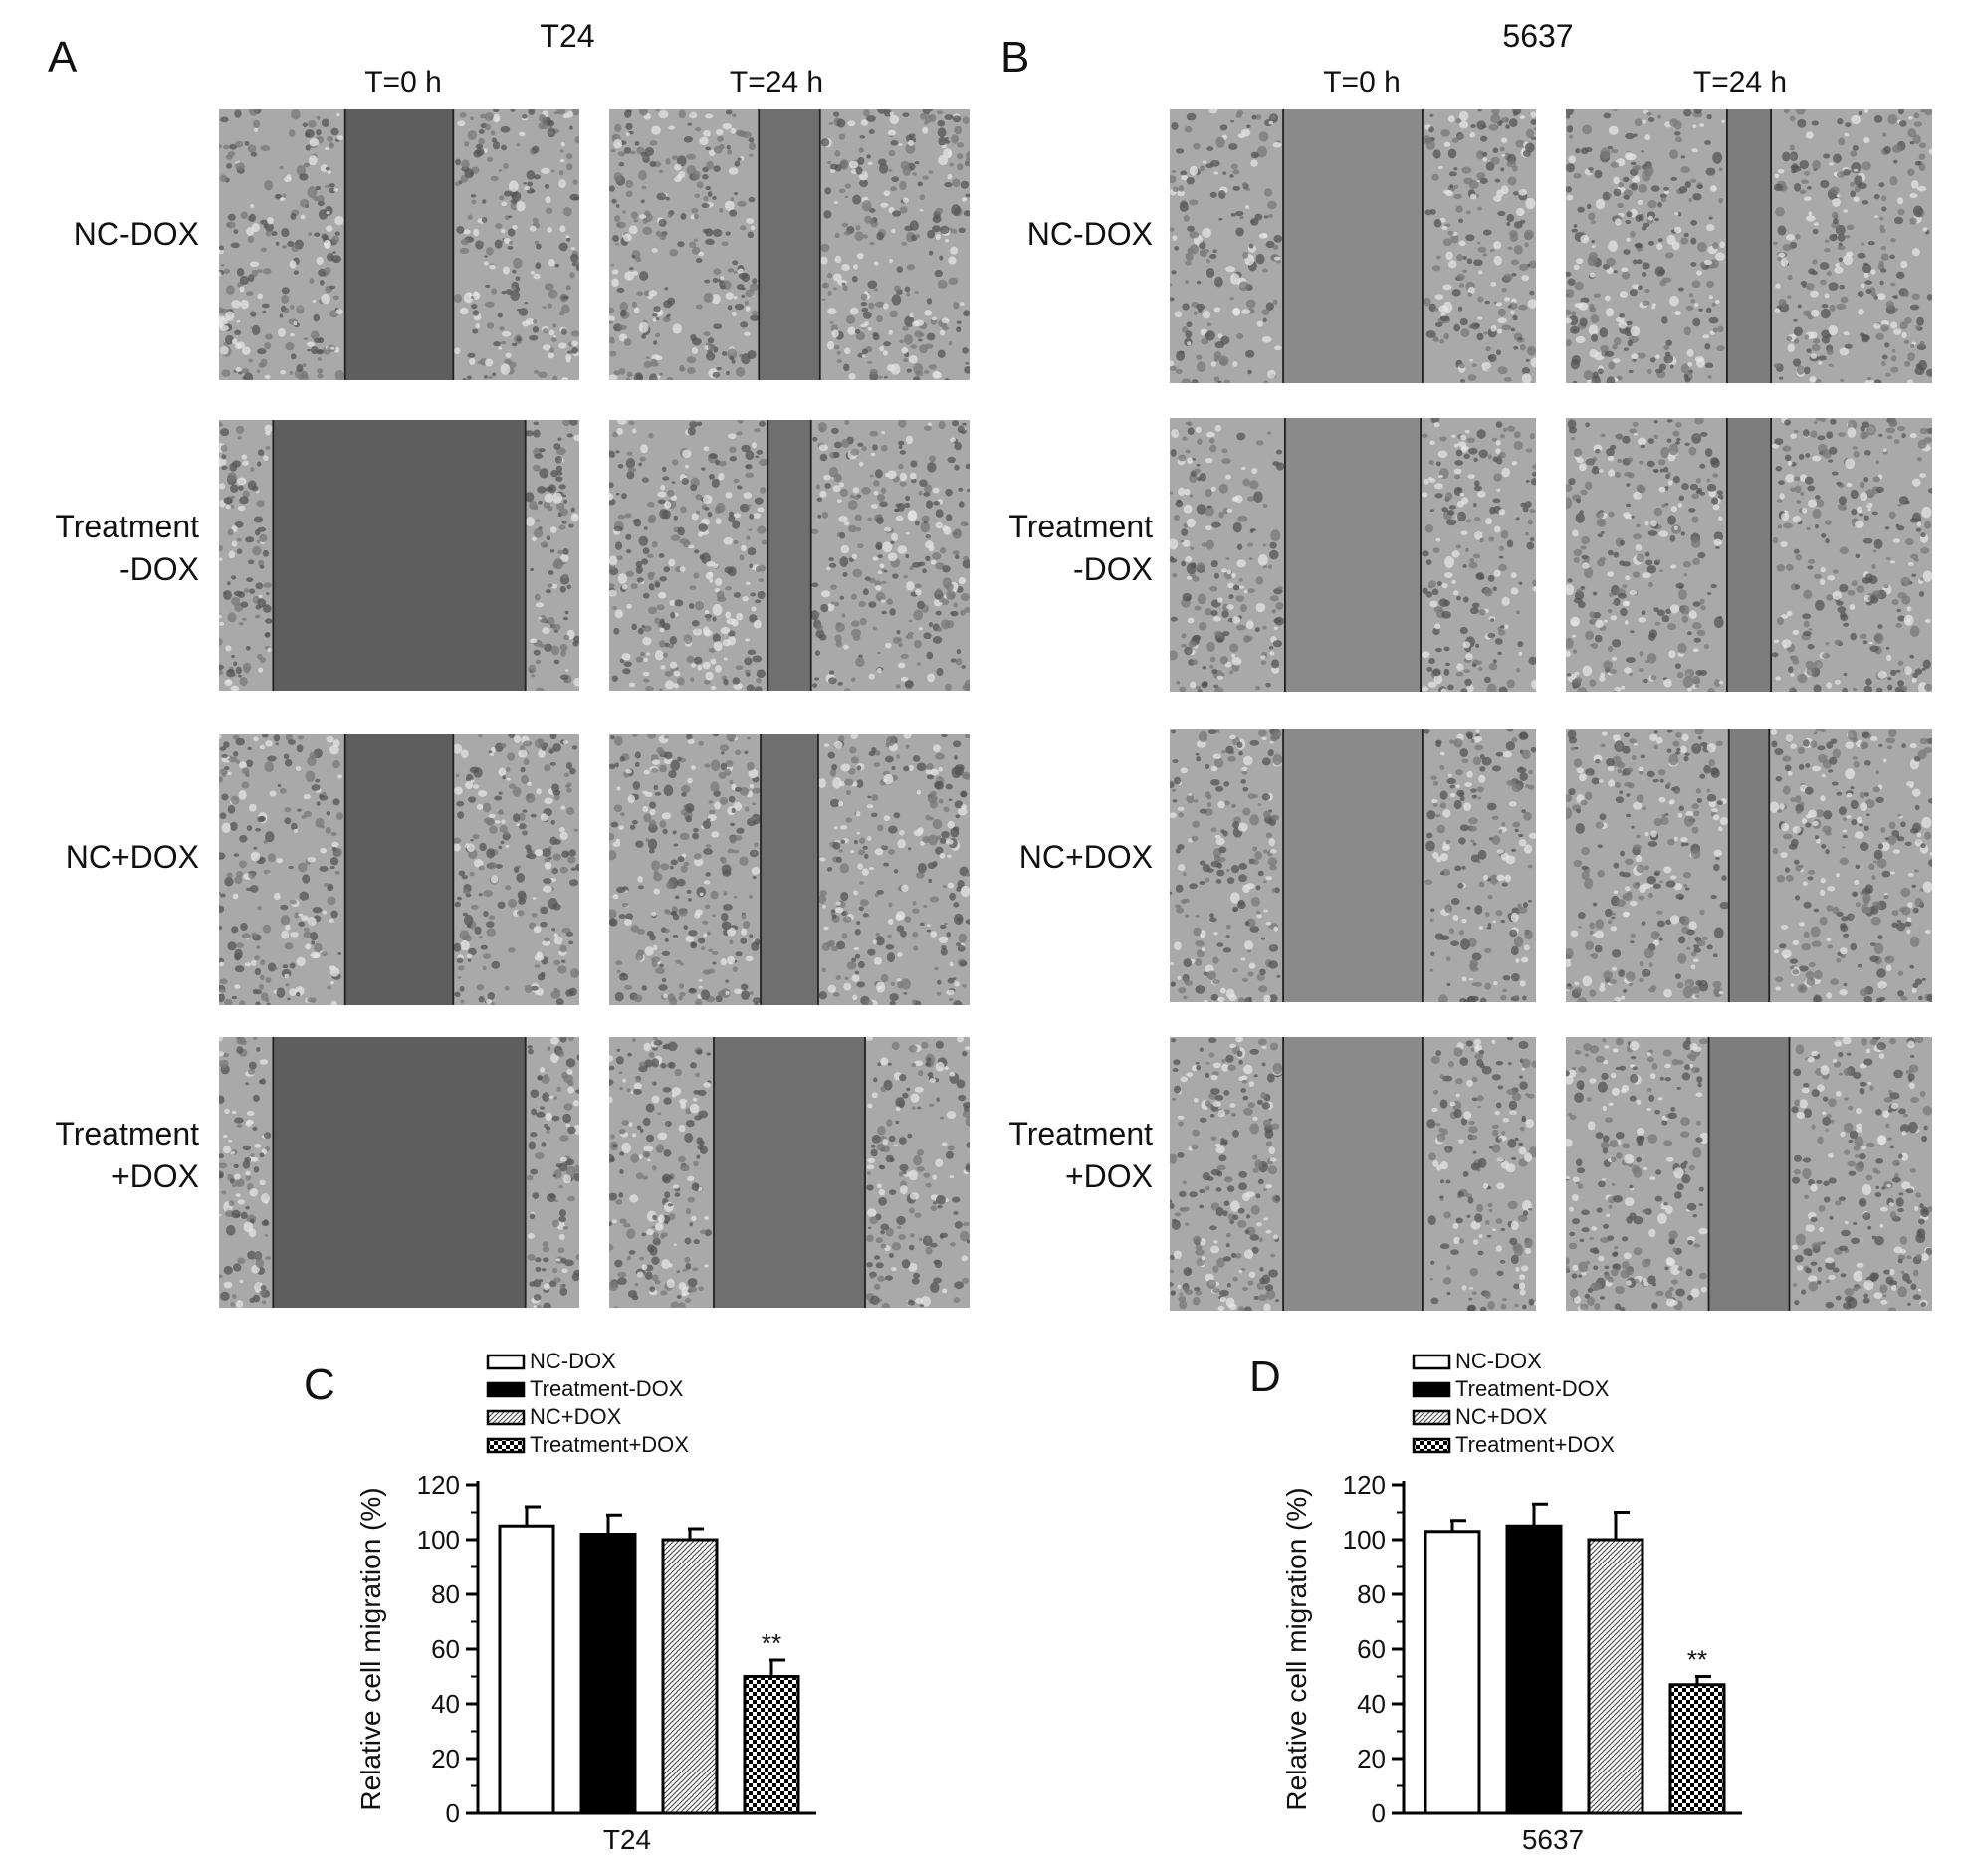  Describe the element at coordinates (399, 1172) in the screenshot. I see `micrograph-t24-treatment-plus-dox-0h` at that location.